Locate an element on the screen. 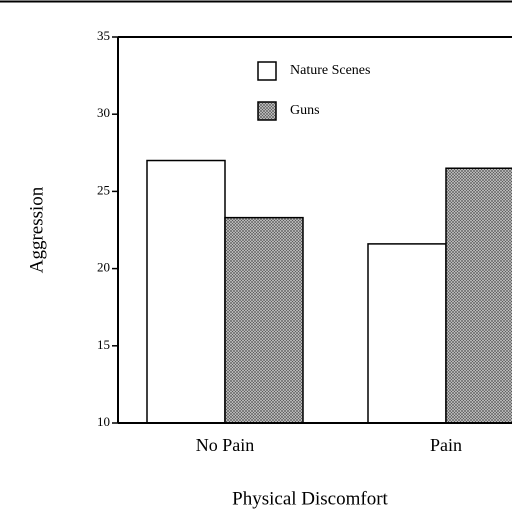 Image resolution: width=512 pixels, height=515 pixels. y-tick-label: 20 is located at coordinates (103, 267).